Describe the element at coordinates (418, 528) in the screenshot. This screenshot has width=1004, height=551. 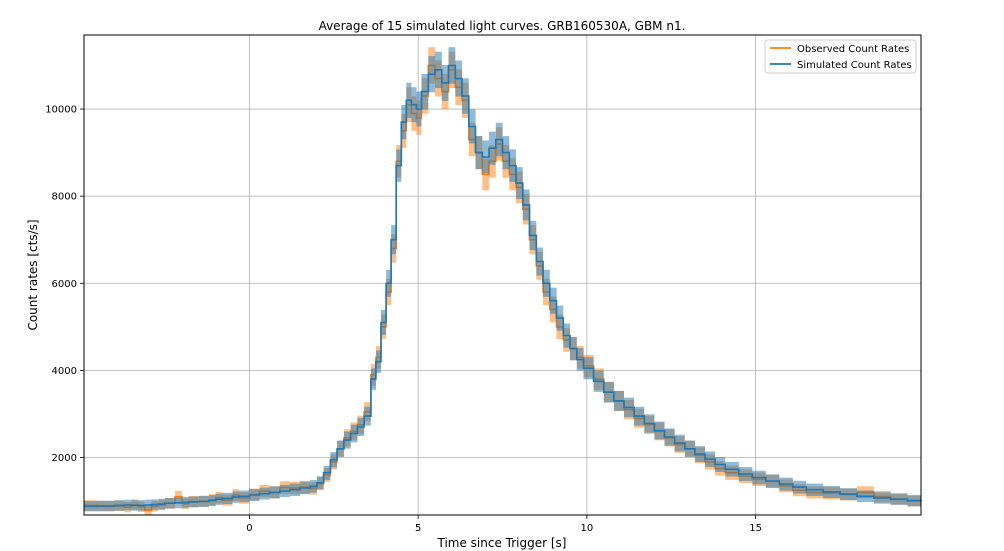
I see `x-tick-label: 5` at that location.